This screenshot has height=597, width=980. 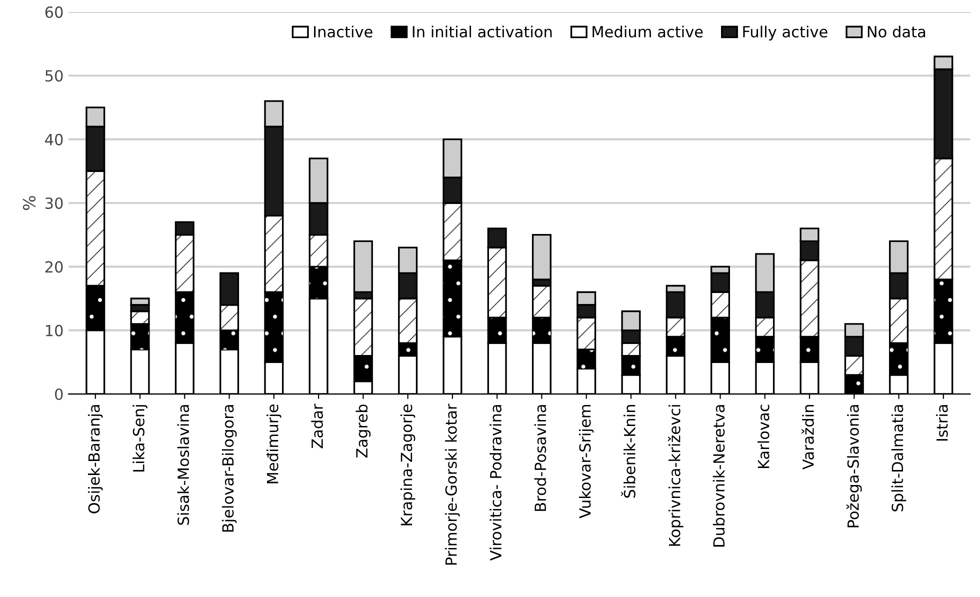 I want to click on x-tick-label: Šibenik-Knin, so click(x=628, y=451).